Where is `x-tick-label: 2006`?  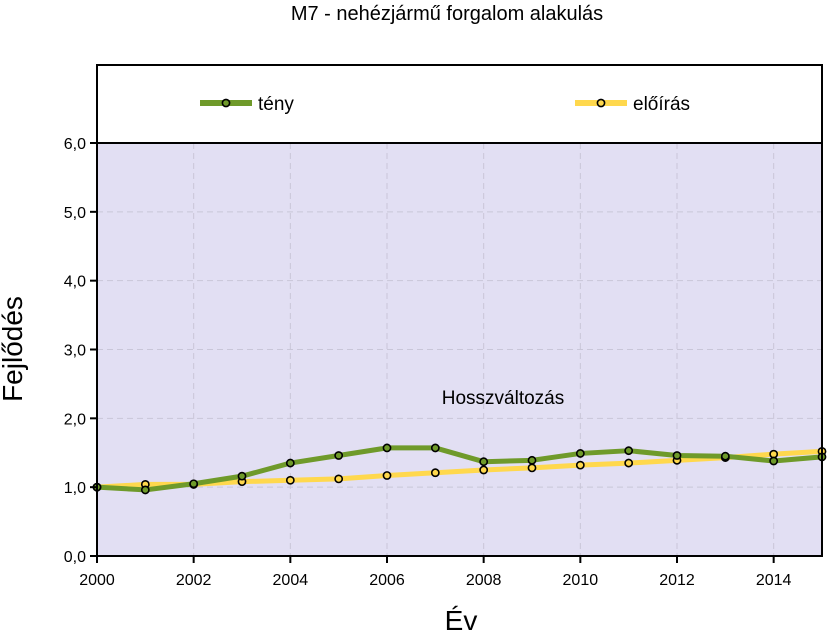
x-tick-label: 2006 is located at coordinates (387, 580).